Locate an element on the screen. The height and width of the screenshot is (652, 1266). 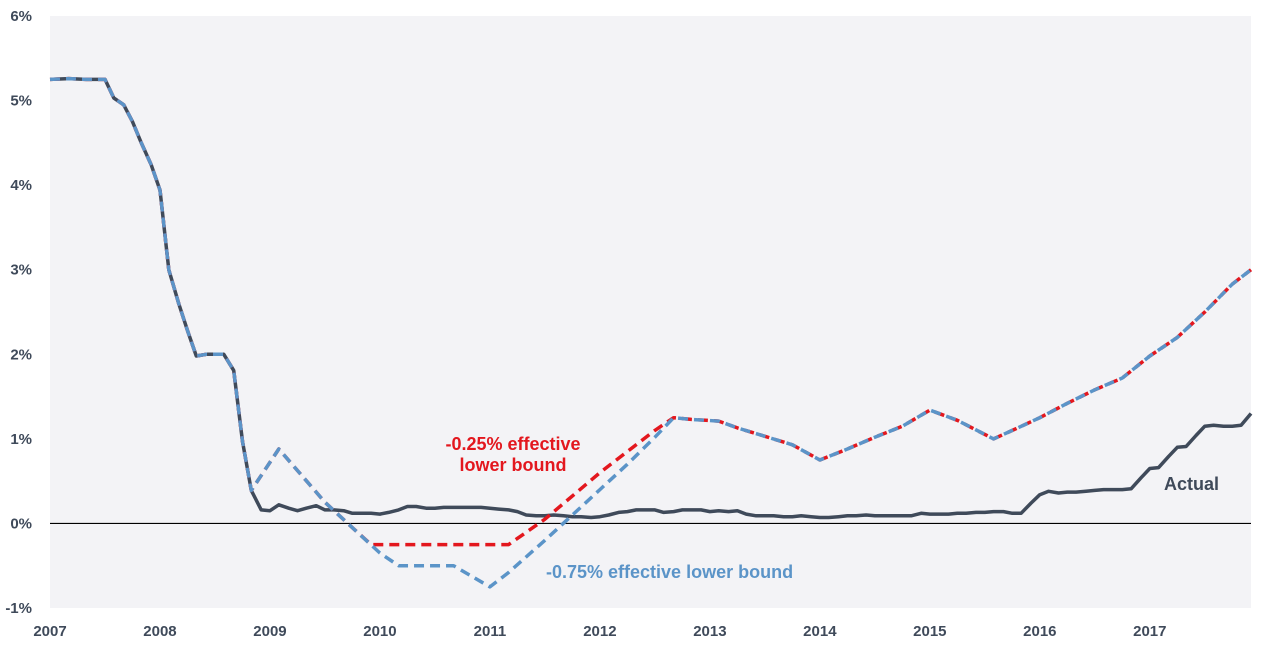
annotation-blue: -0.75% effective lower bound is located at coordinates (669, 572).